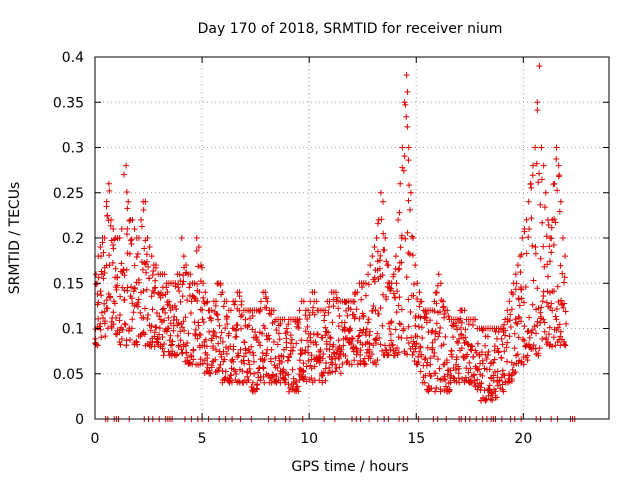 The height and width of the screenshot is (480, 640). I want to click on y-tick-label: 0.3, so click(73, 149).